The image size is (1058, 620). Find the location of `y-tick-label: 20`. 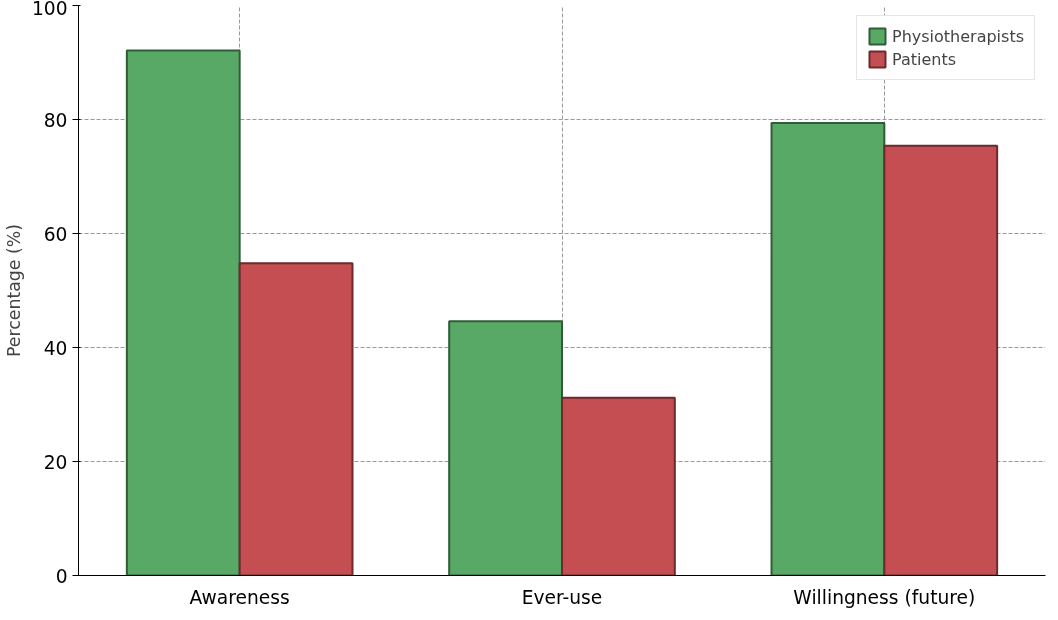

y-tick-label: 20 is located at coordinates (55, 462).